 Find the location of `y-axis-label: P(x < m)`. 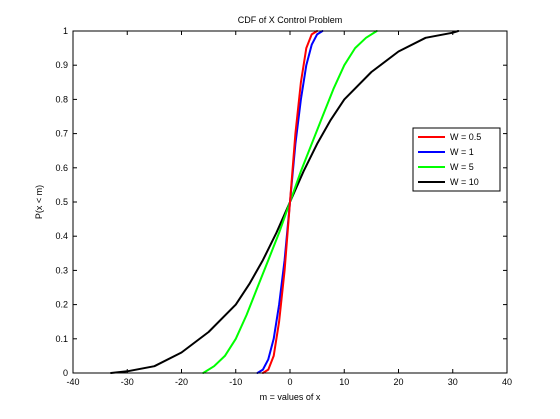

y-axis-label: P(x < m) is located at coordinates (39, 202).